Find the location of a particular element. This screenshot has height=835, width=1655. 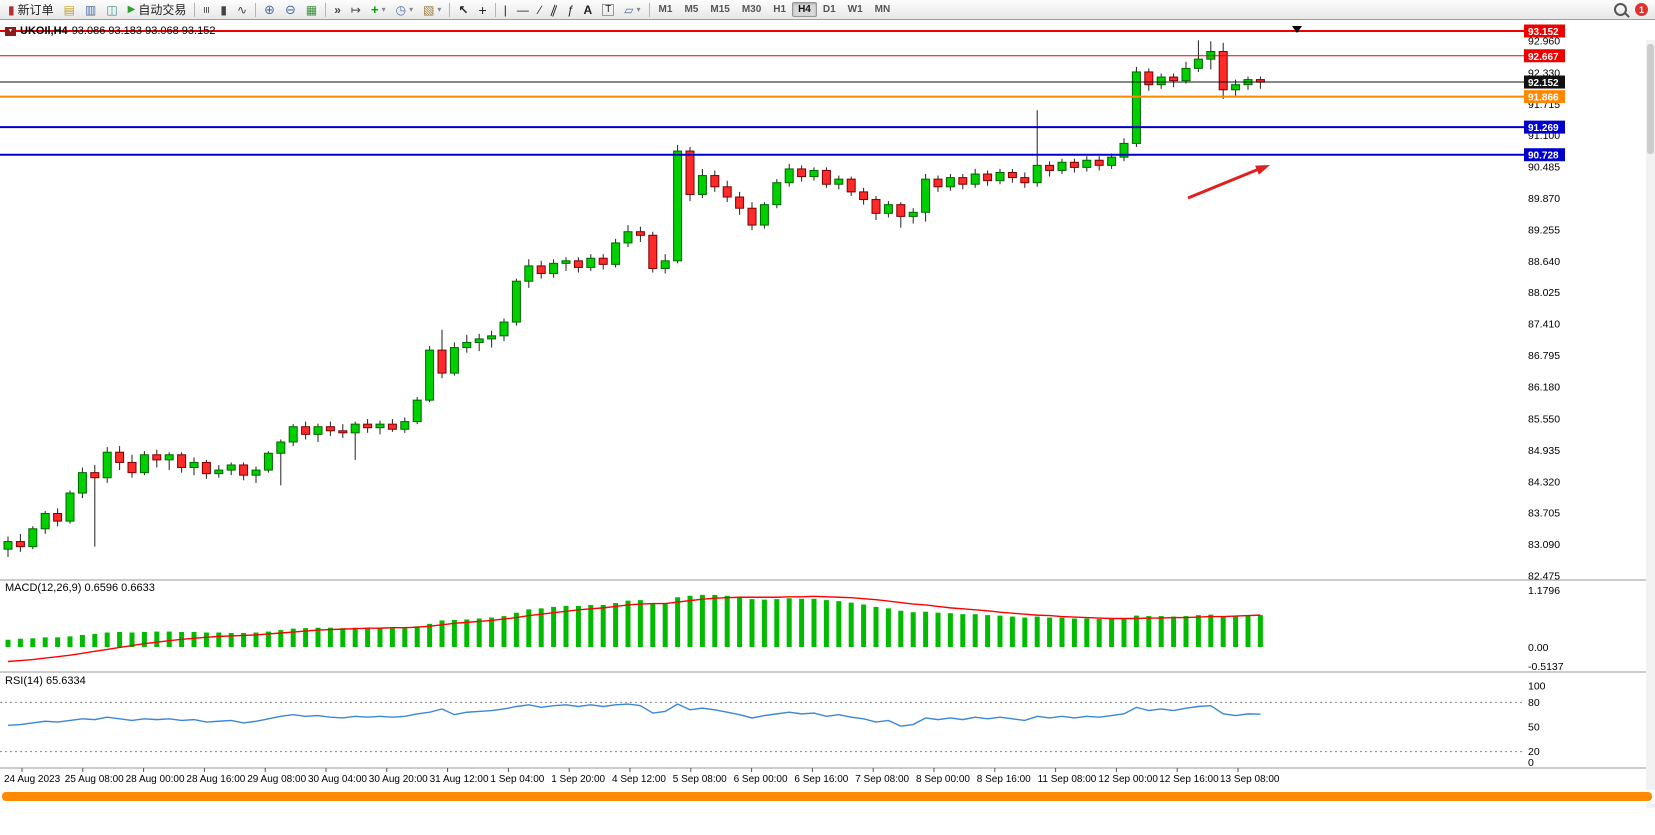

profiles-icon: ▥ is located at coordinates (90, 9).